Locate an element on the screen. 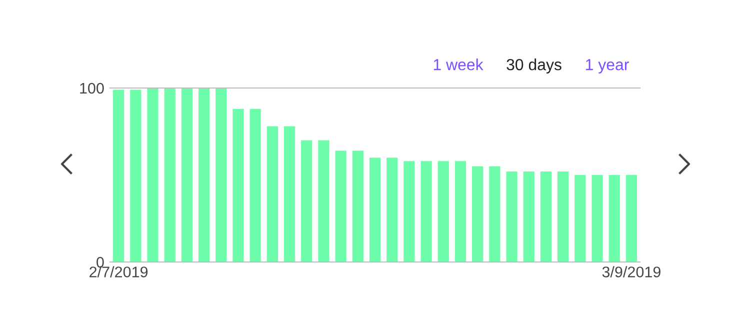 This screenshot has width=750, height=328. text: 30 days is located at coordinates (534, 66).